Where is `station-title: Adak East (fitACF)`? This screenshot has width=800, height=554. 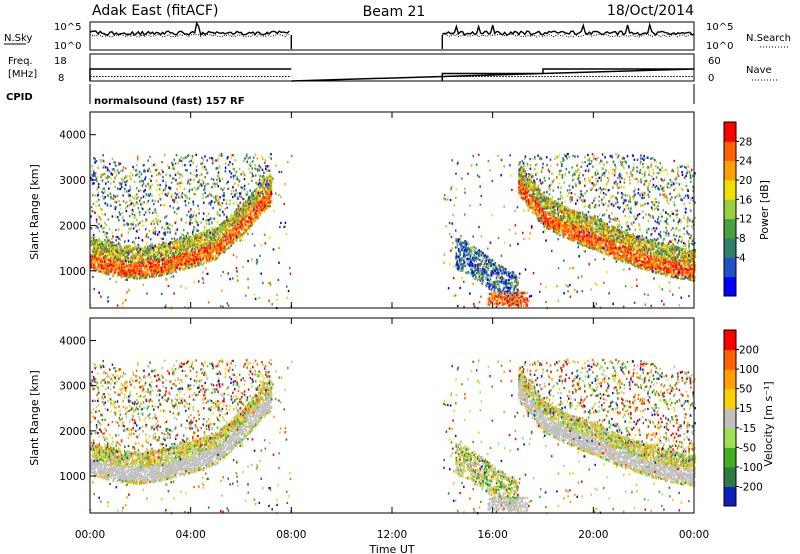
station-title: Adak East (fitACF) is located at coordinates (155, 11).